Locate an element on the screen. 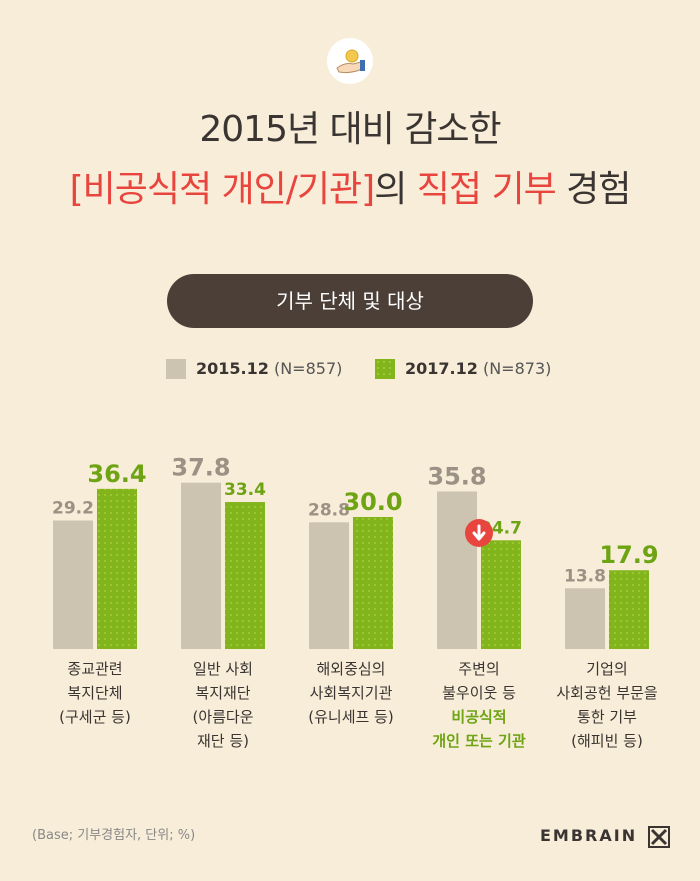 The height and width of the screenshot is (881, 700). page-title-line1: 2015년 대비 감소한 is located at coordinates (350, 129).